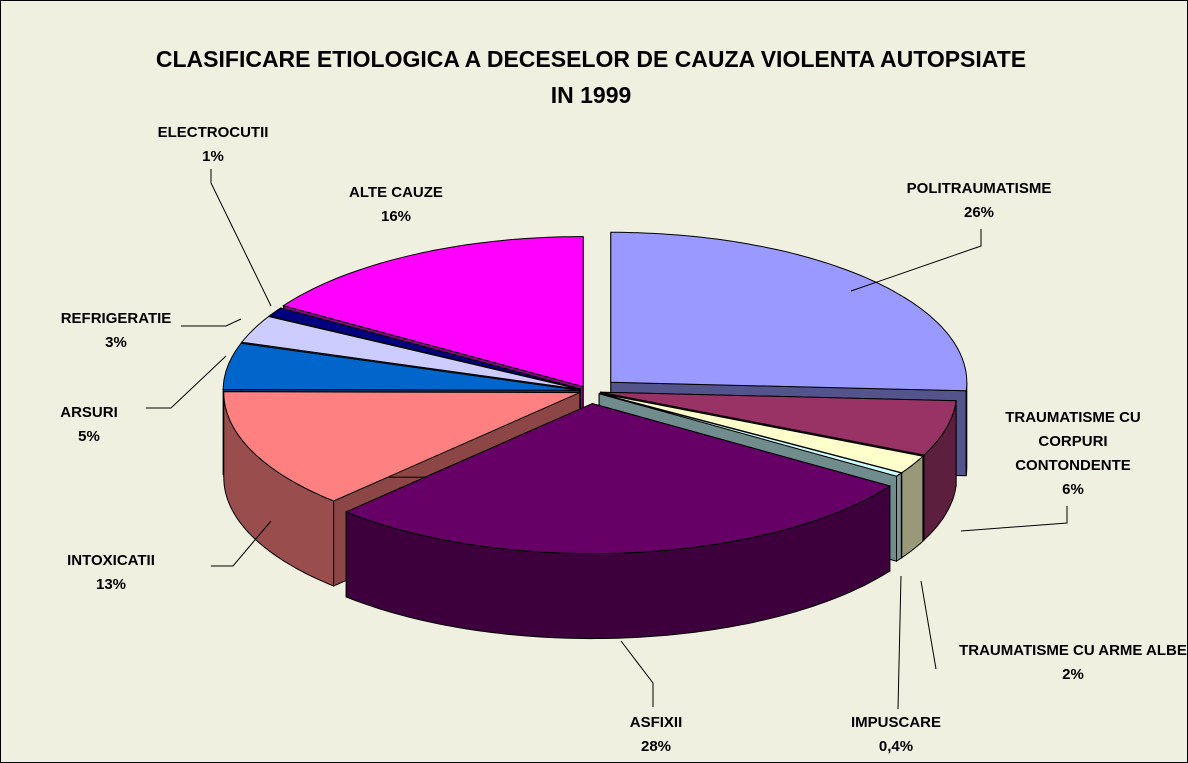 This screenshot has height=763, width=1188. What do you see at coordinates (1073, 441) in the screenshot?
I see `category-label: TRAUMATISME CU CORPURI CONTONDENTE` at bounding box center [1073, 441].